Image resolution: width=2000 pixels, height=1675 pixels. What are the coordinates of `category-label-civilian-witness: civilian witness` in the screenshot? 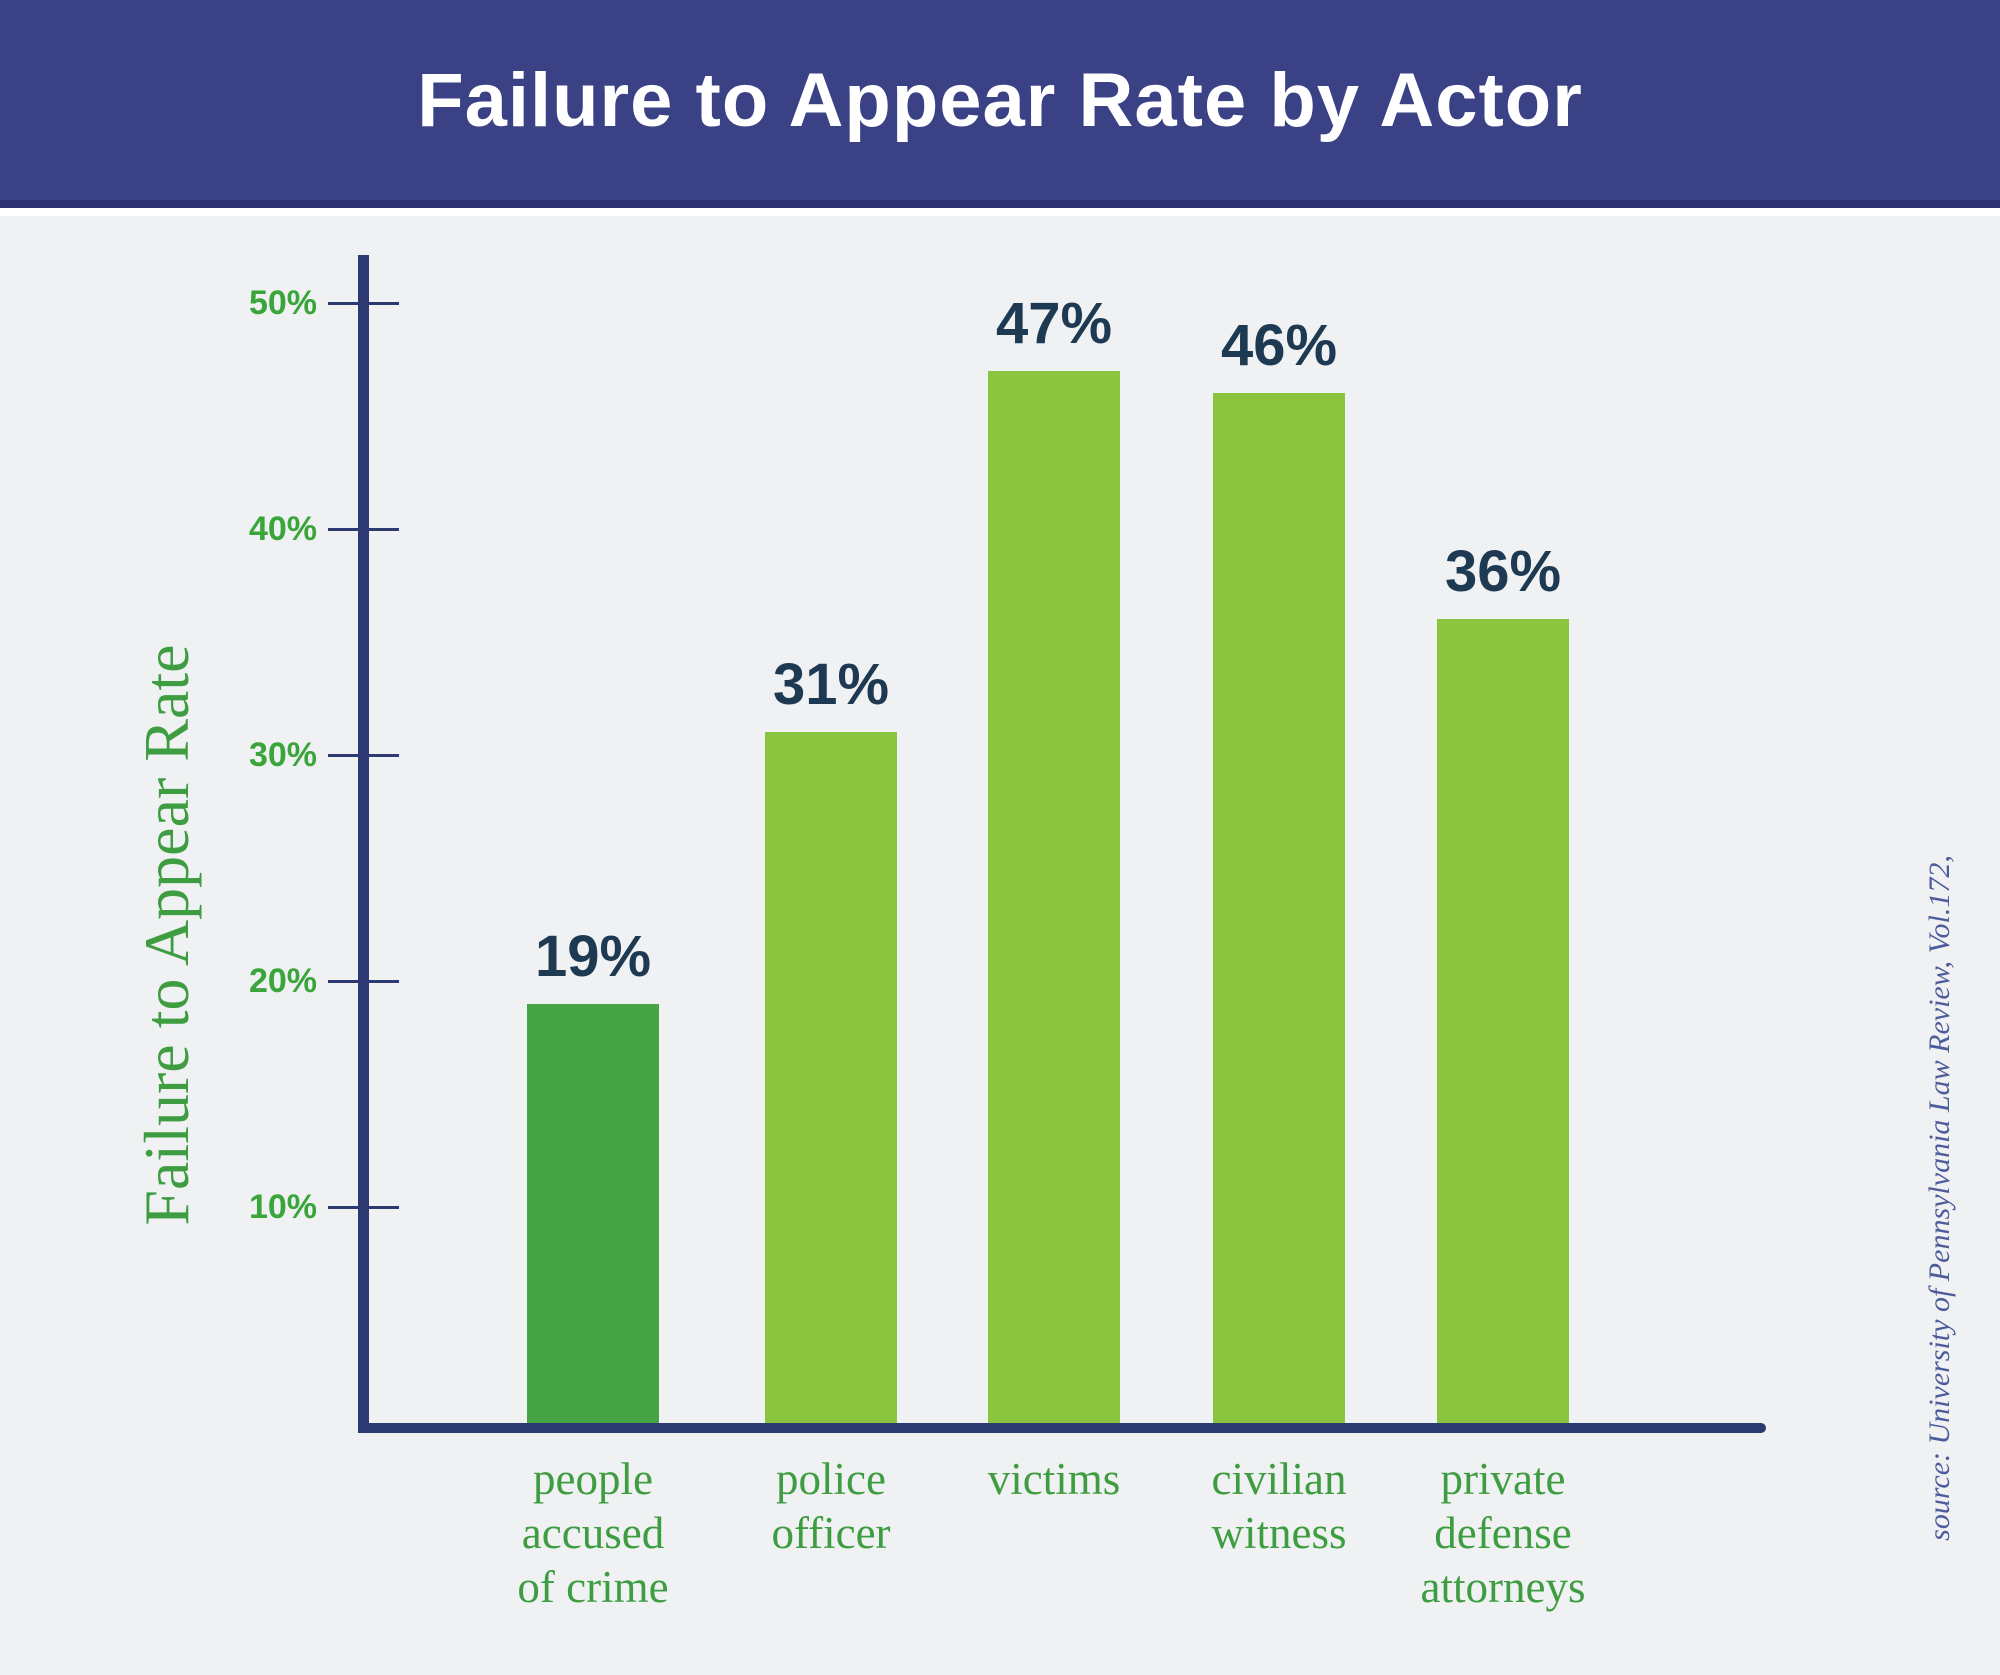 It's located at (1279, 1506).